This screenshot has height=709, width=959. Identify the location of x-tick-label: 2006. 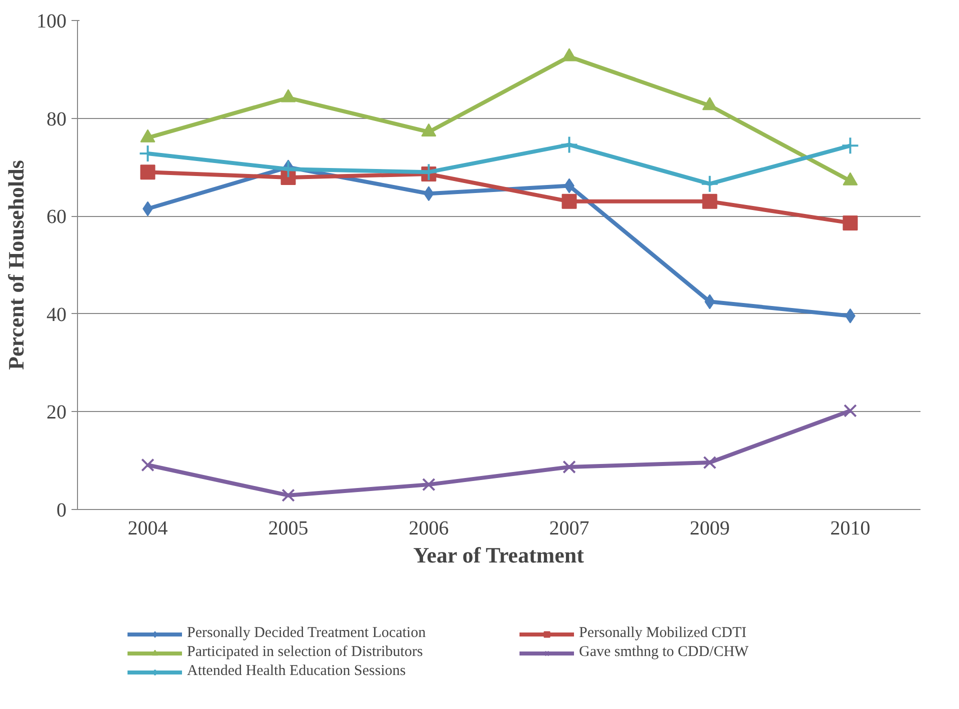
(428, 529).